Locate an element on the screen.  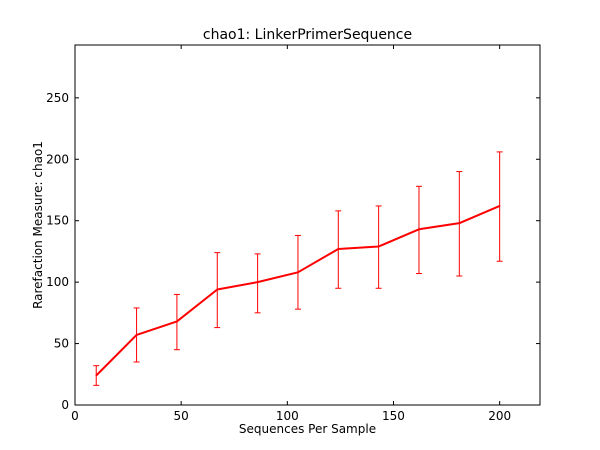
x-axis-label: Sequences Per Sample is located at coordinates (307, 429).